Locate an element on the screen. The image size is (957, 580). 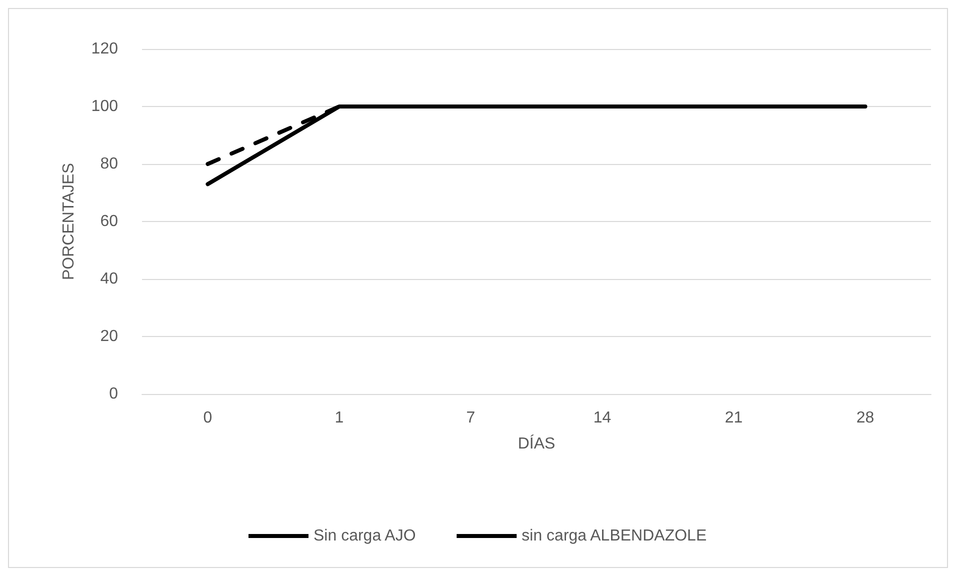
x-axis-title: DÍAS is located at coordinates (537, 443).